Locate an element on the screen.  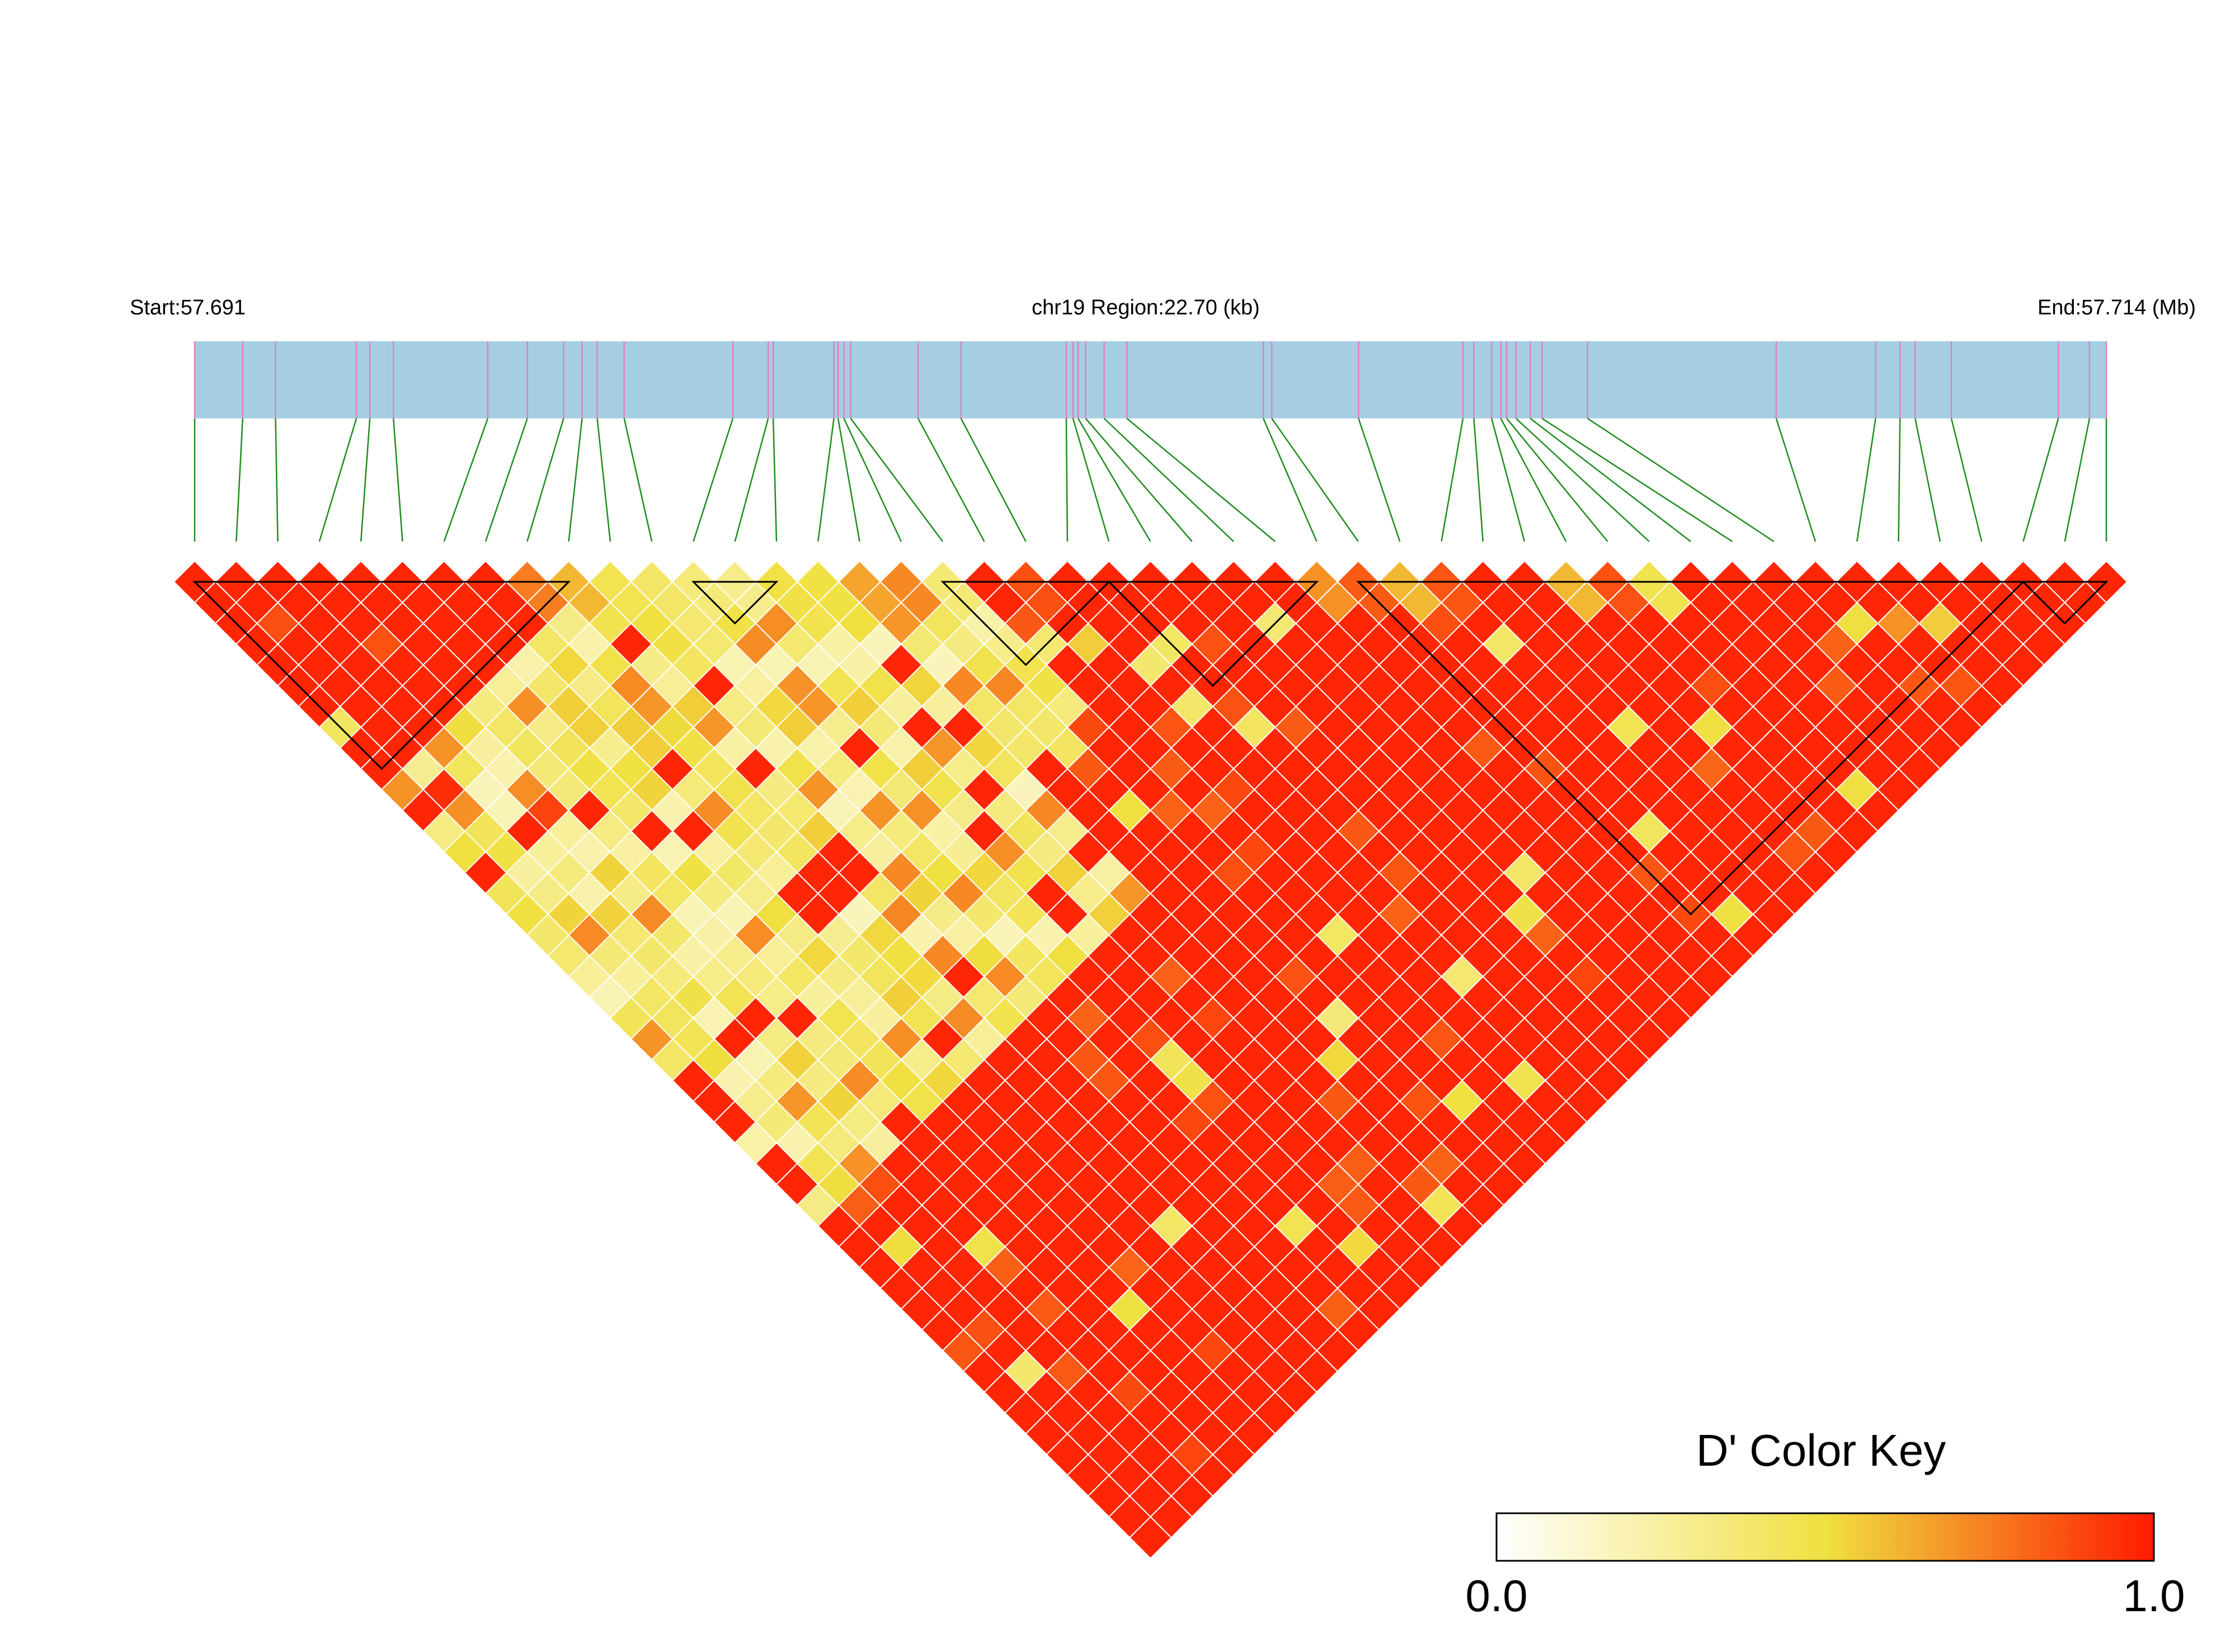
start-label: Start:57.691 is located at coordinates (188, 308).